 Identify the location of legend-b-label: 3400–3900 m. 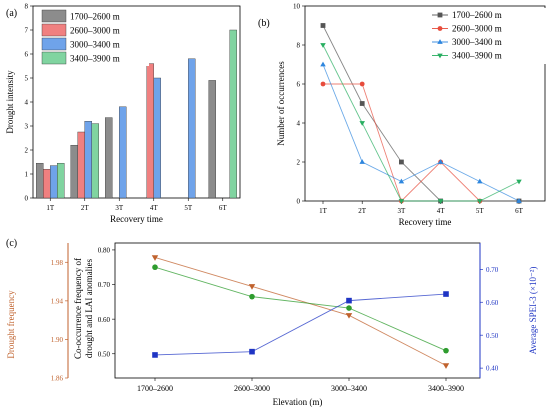
(477, 56).